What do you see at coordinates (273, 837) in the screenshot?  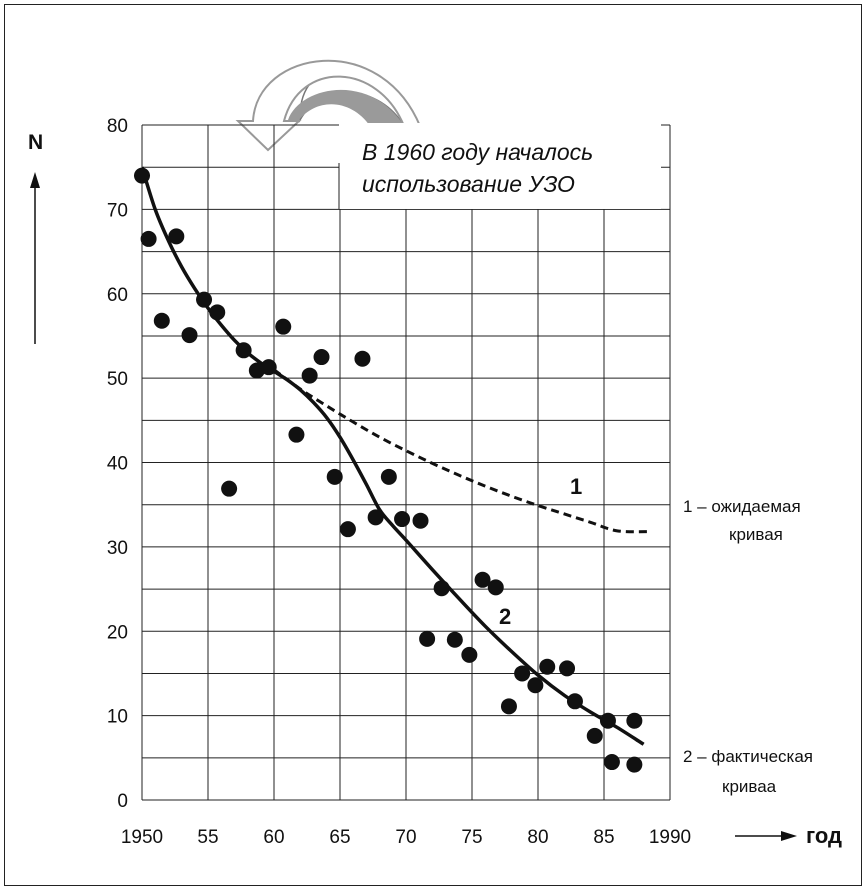 I see `x-tick-label: 60` at bounding box center [273, 837].